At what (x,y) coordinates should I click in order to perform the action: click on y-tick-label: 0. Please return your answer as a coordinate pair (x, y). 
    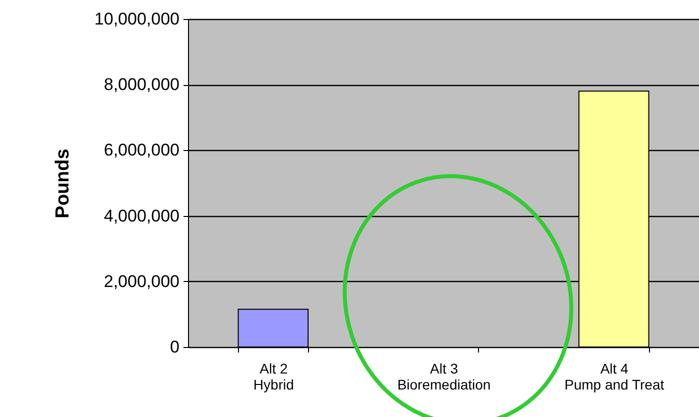
    Looking at the image, I should click on (175, 347).